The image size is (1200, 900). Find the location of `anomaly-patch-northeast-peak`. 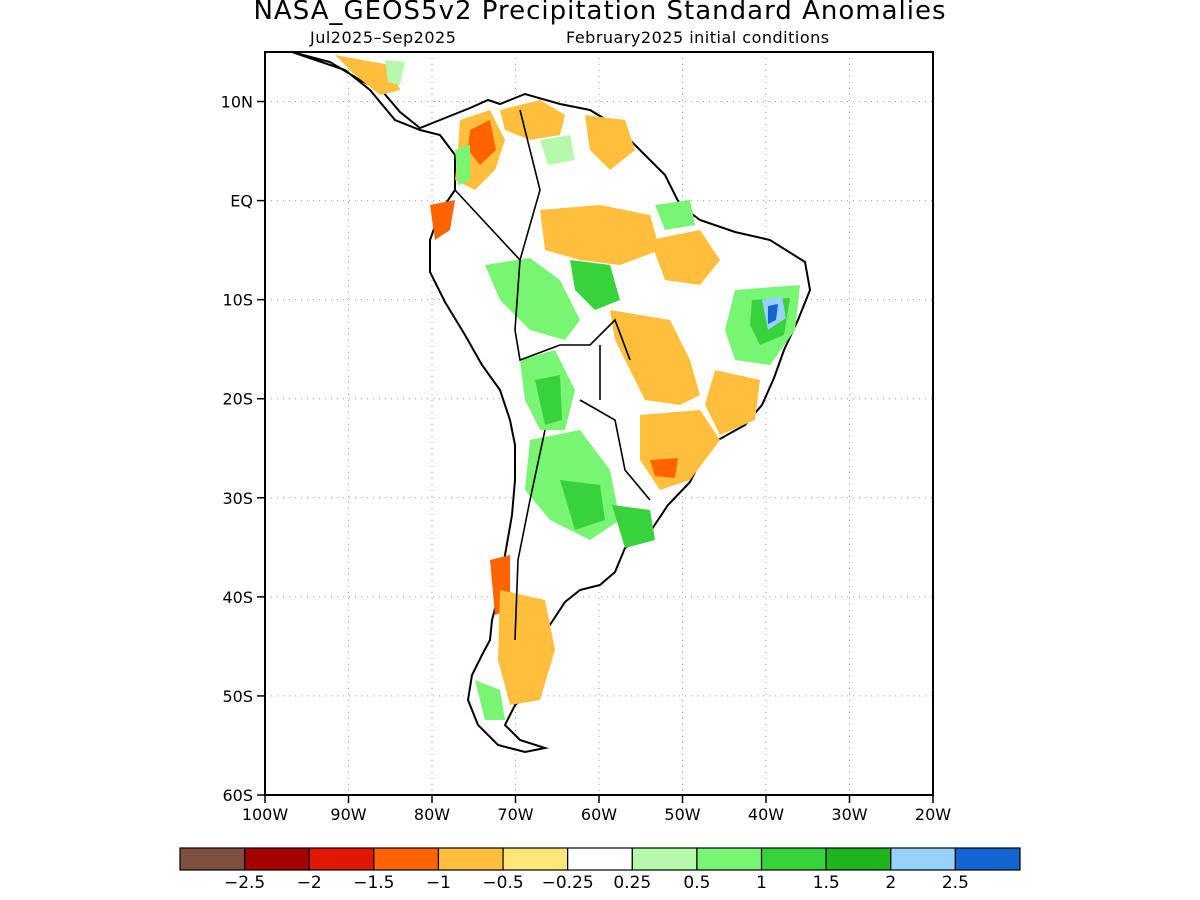

anomaly-patch-northeast-peak is located at coordinates (773, 314).